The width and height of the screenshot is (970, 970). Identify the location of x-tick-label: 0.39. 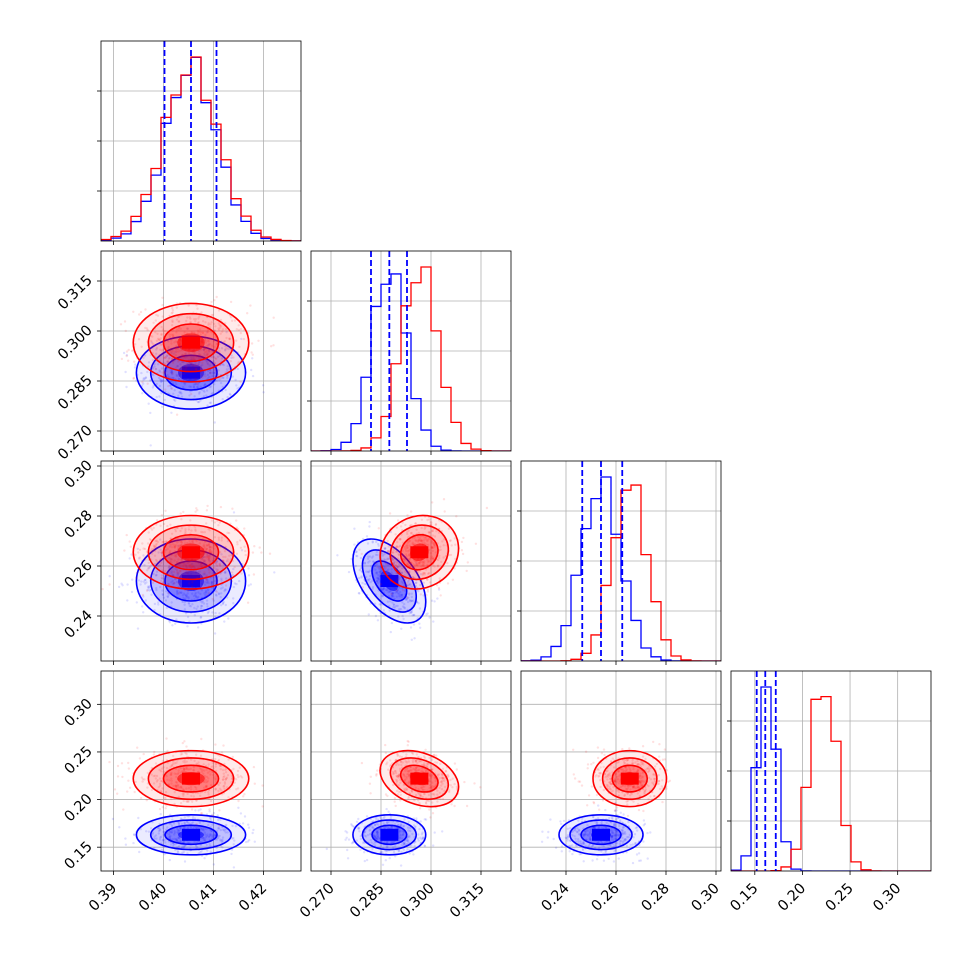
(103, 898).